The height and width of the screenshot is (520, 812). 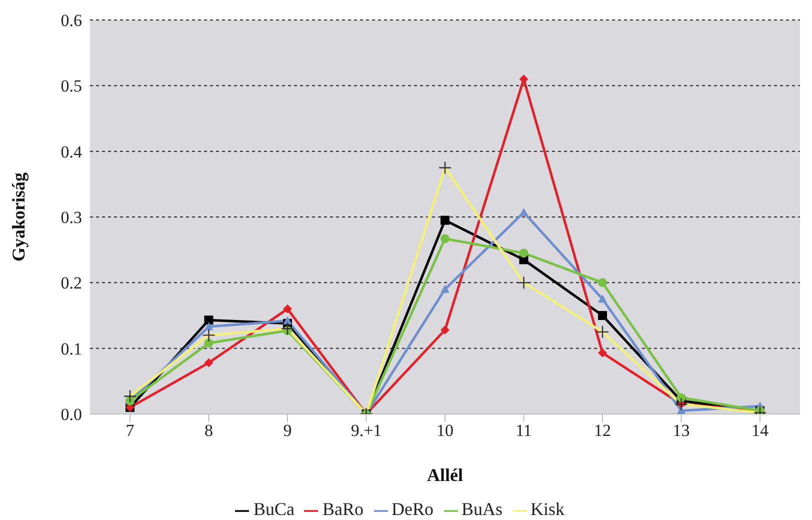 What do you see at coordinates (71, 283) in the screenshot?
I see `y-tick-label: 0.2` at bounding box center [71, 283].